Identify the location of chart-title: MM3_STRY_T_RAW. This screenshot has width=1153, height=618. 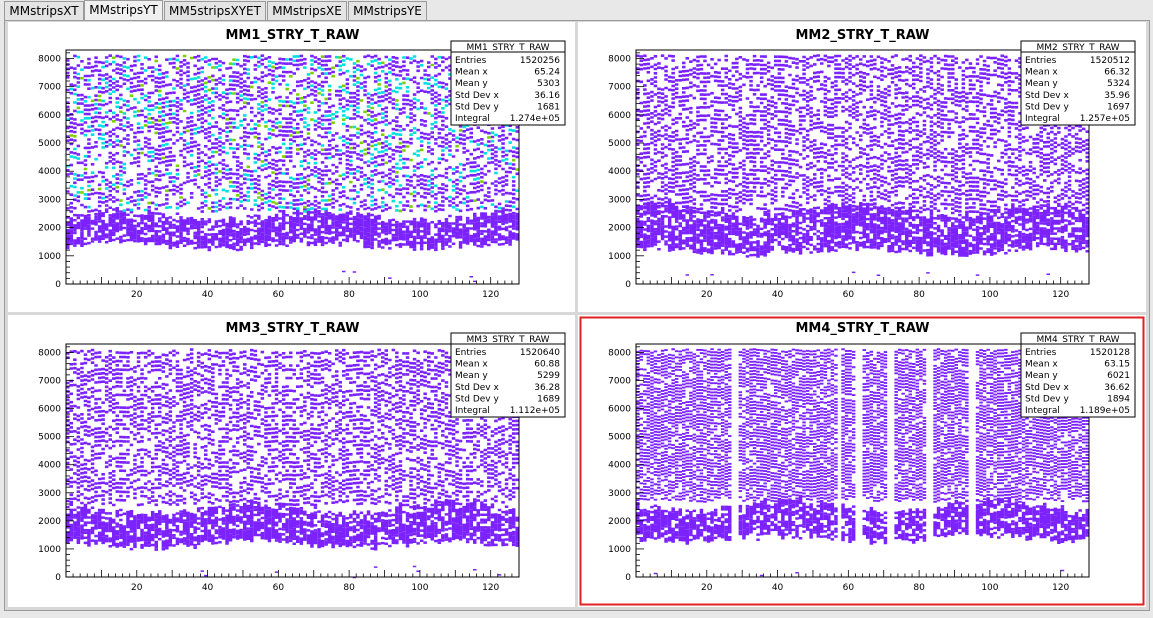
(292, 328).